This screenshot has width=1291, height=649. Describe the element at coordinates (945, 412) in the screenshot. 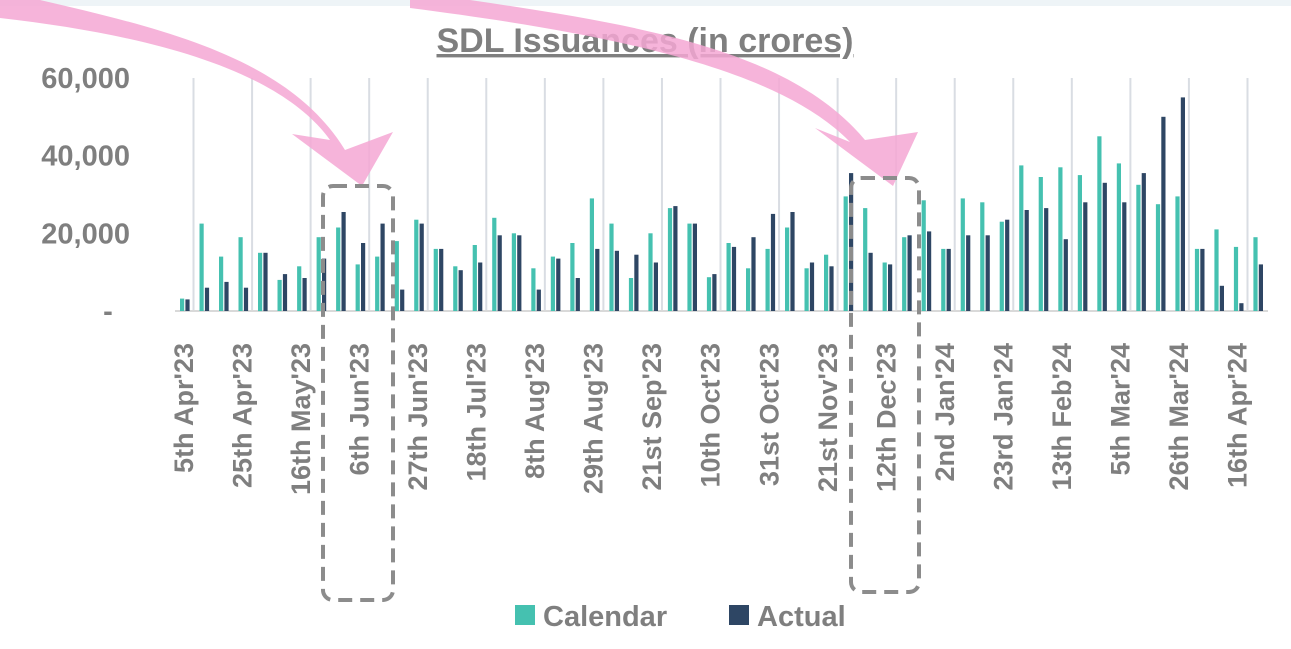

I see `x-tick-label: 2nd Jan'24` at that location.